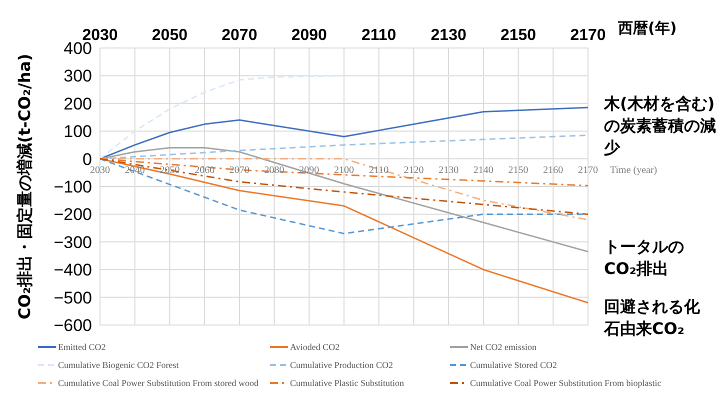 The image size is (722, 403). What do you see at coordinates (73, 326) in the screenshot?
I see `y-tick-label: −600` at bounding box center [73, 326].